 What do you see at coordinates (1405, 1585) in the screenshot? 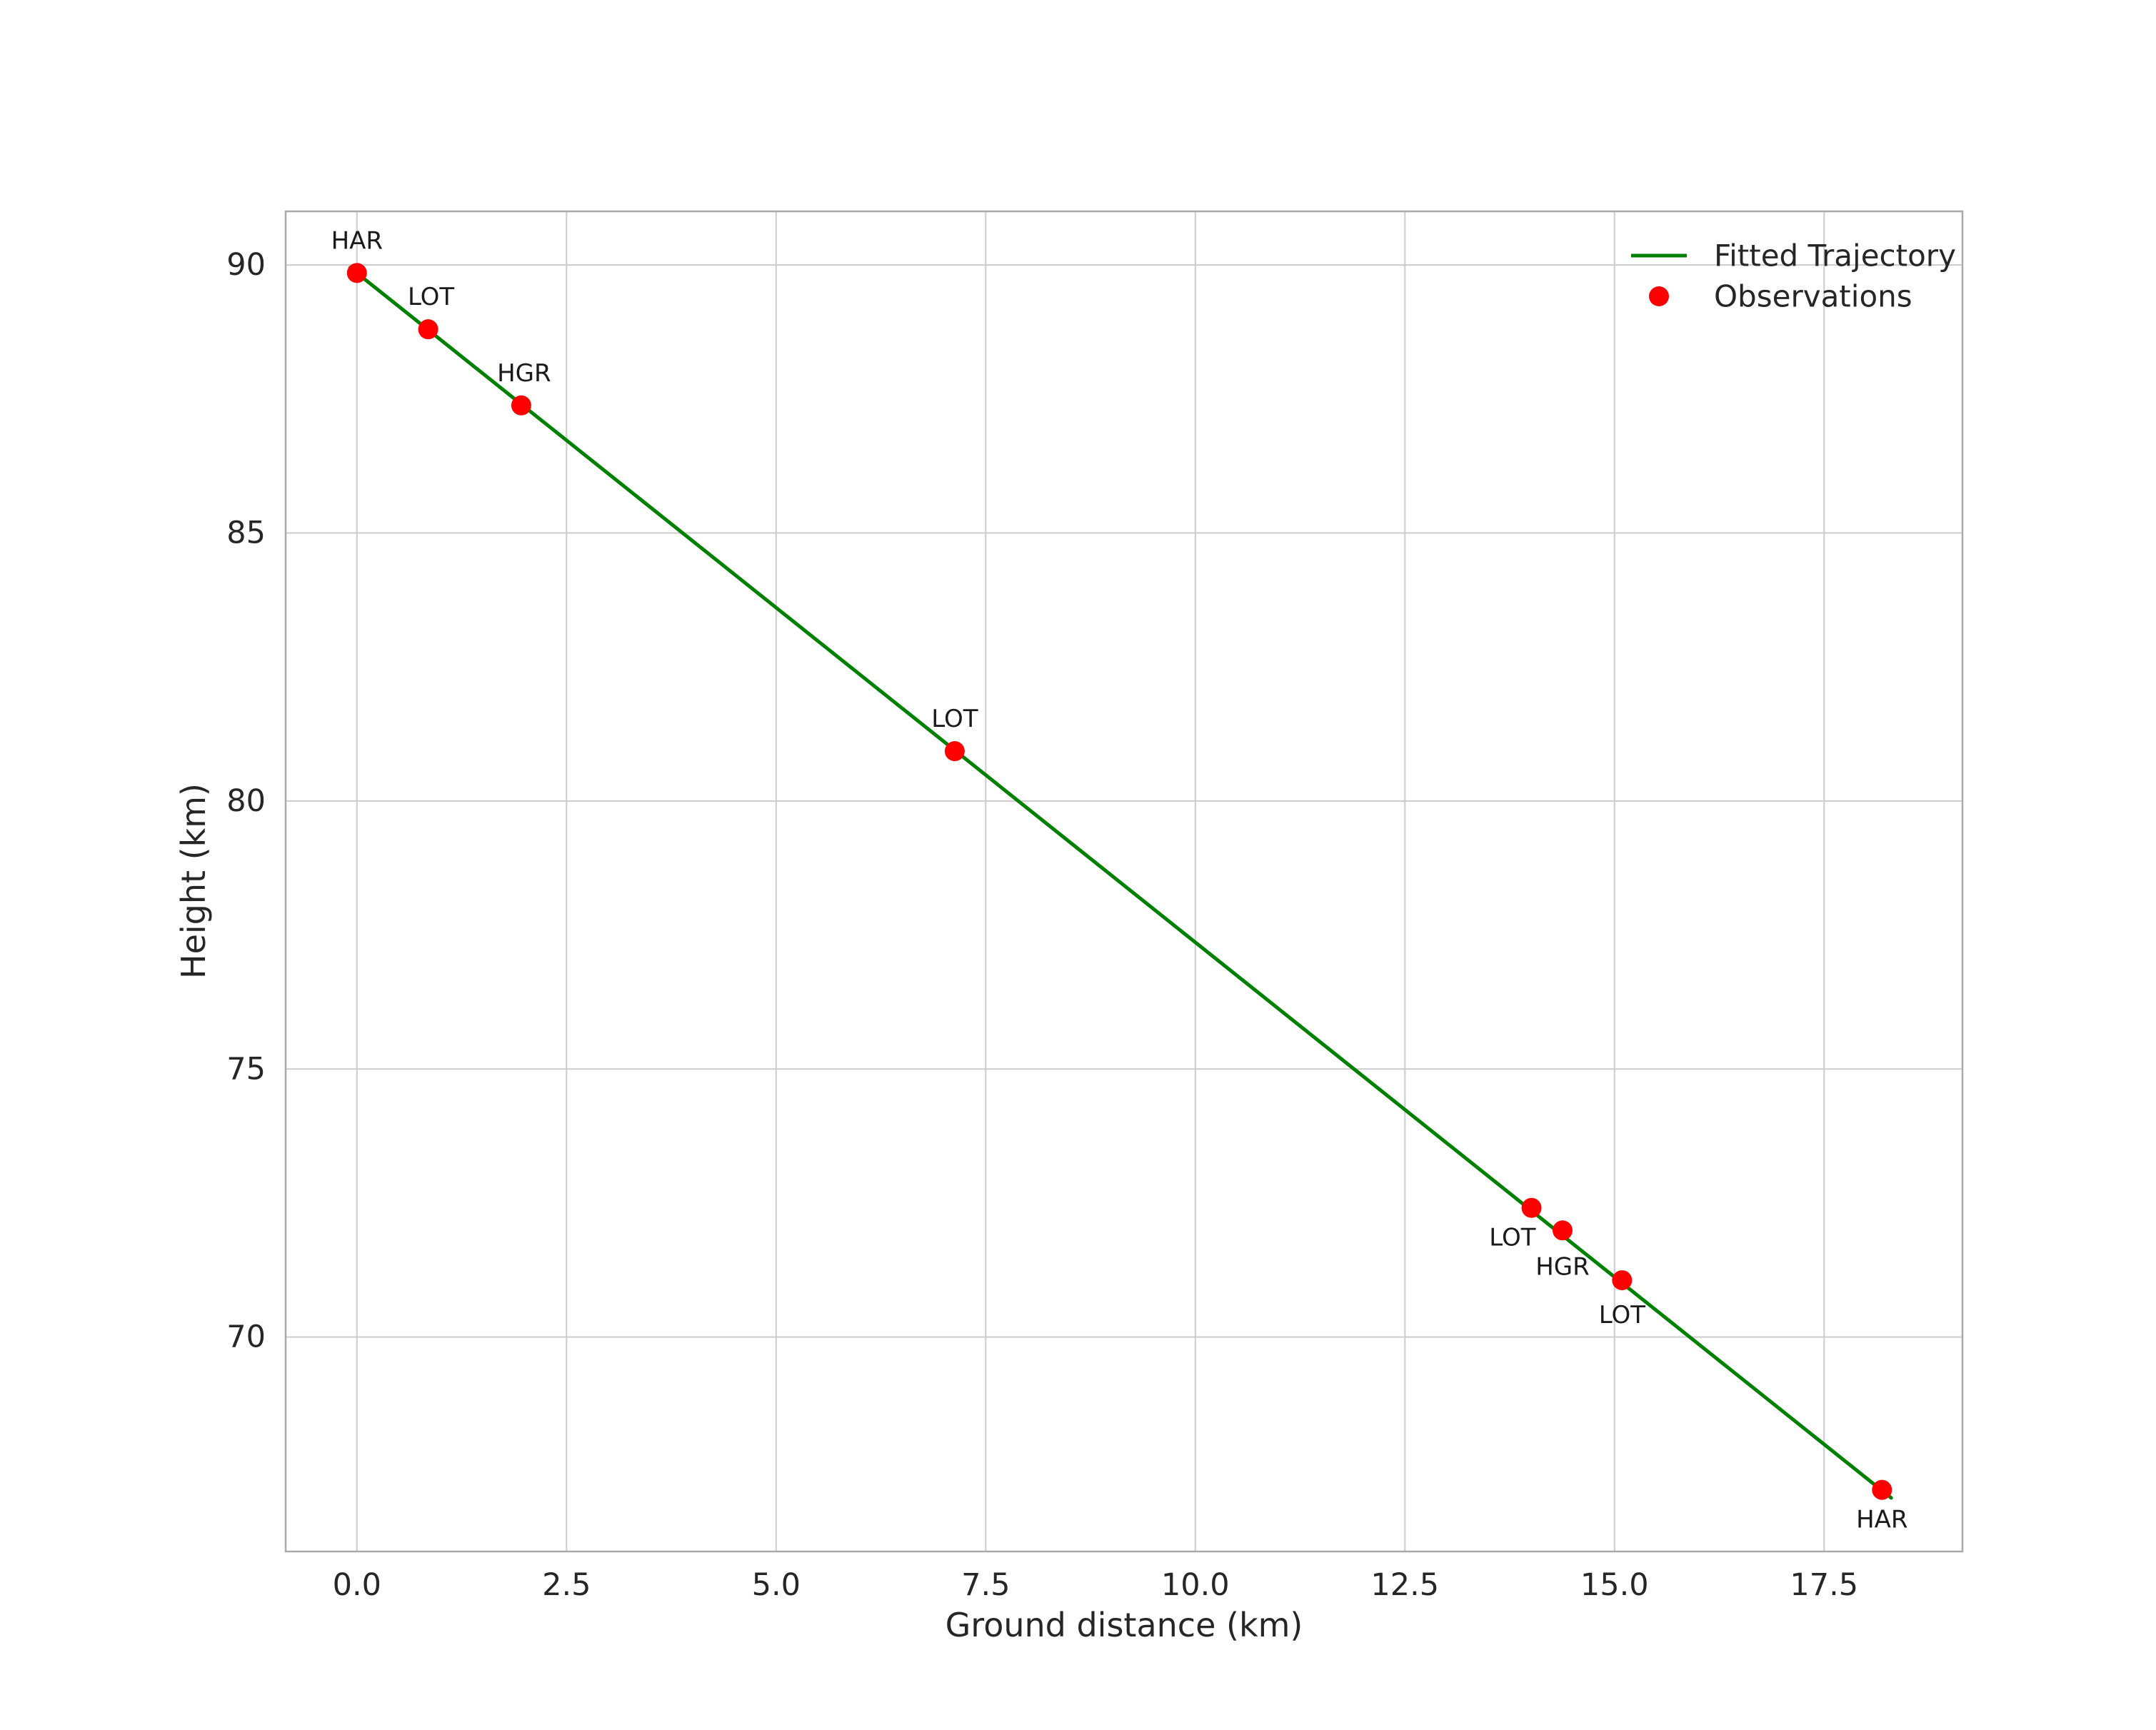
I see `x-tick-label: 12.5` at bounding box center [1405, 1585].